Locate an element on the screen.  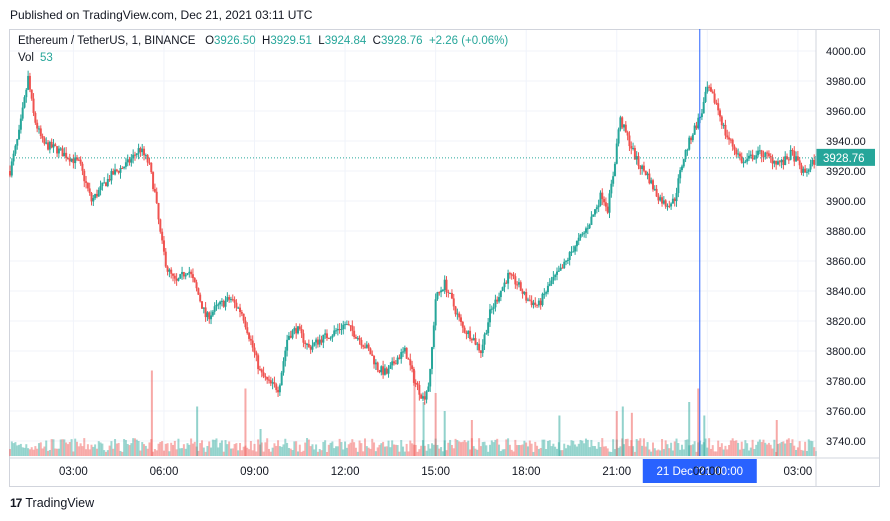
footer-brand: 17 TradingView is located at coordinates (52, 503).